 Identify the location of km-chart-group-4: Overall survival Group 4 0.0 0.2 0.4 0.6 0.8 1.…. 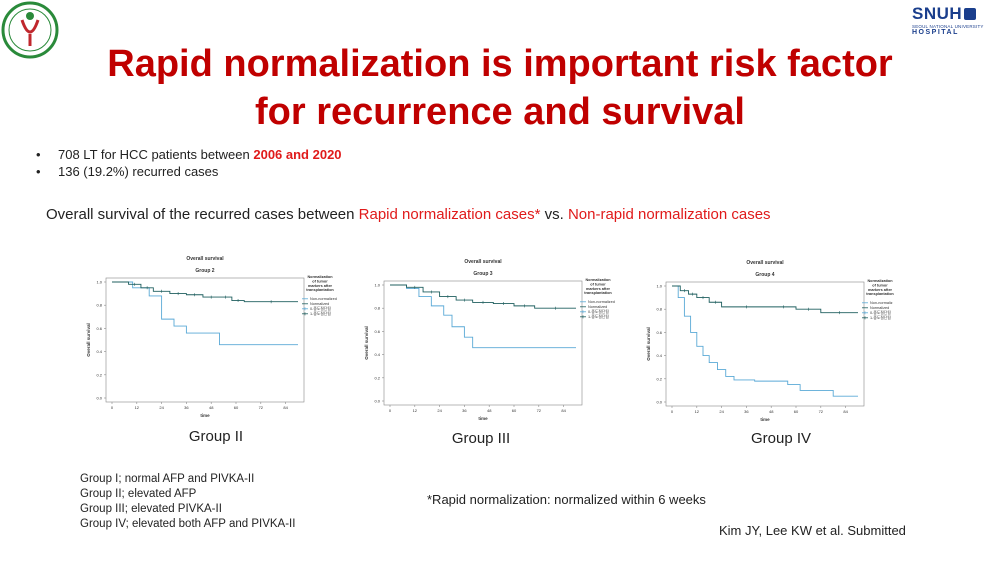
(770, 341).